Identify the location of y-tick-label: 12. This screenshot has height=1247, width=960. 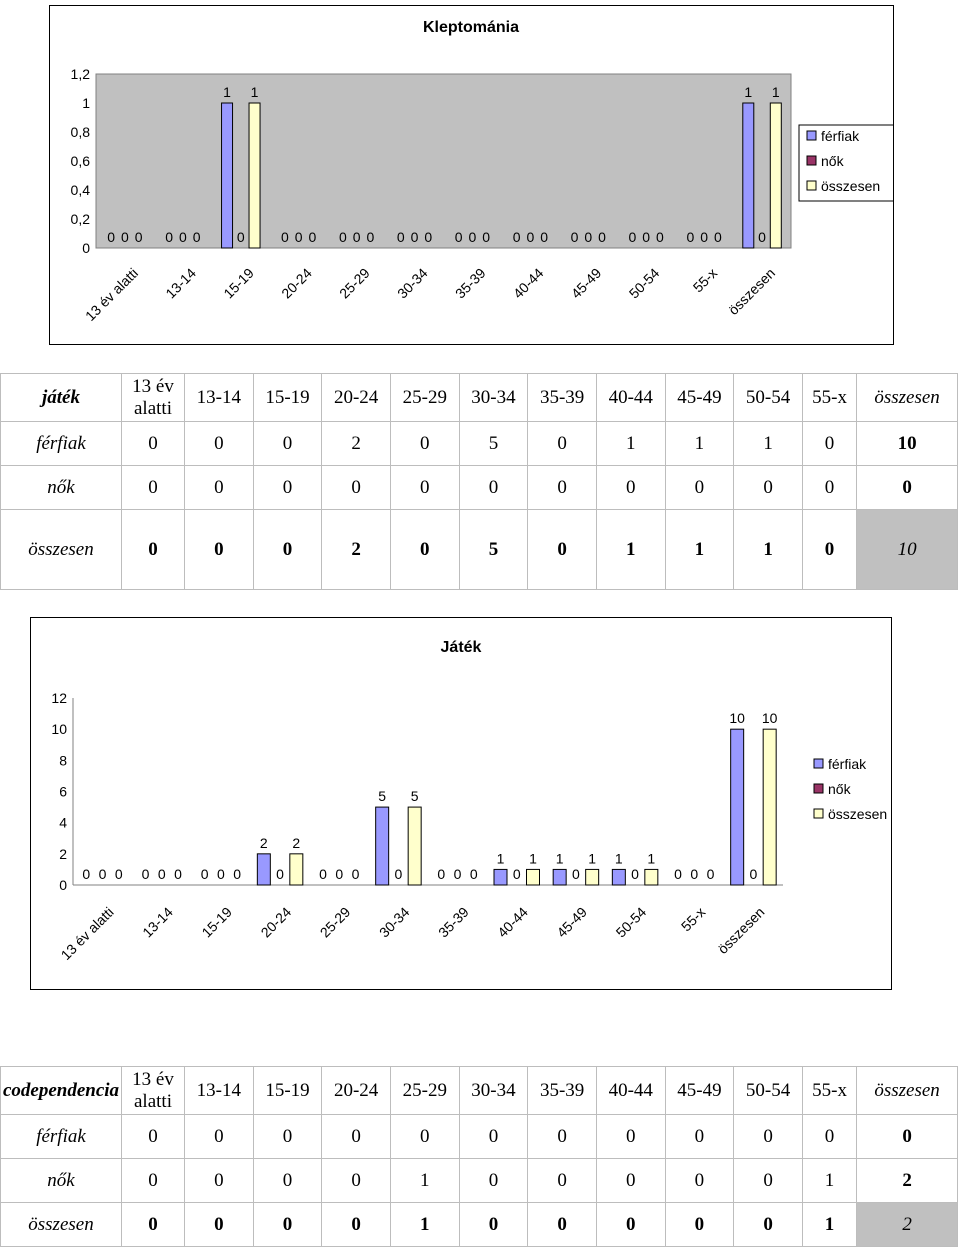
(59, 698).